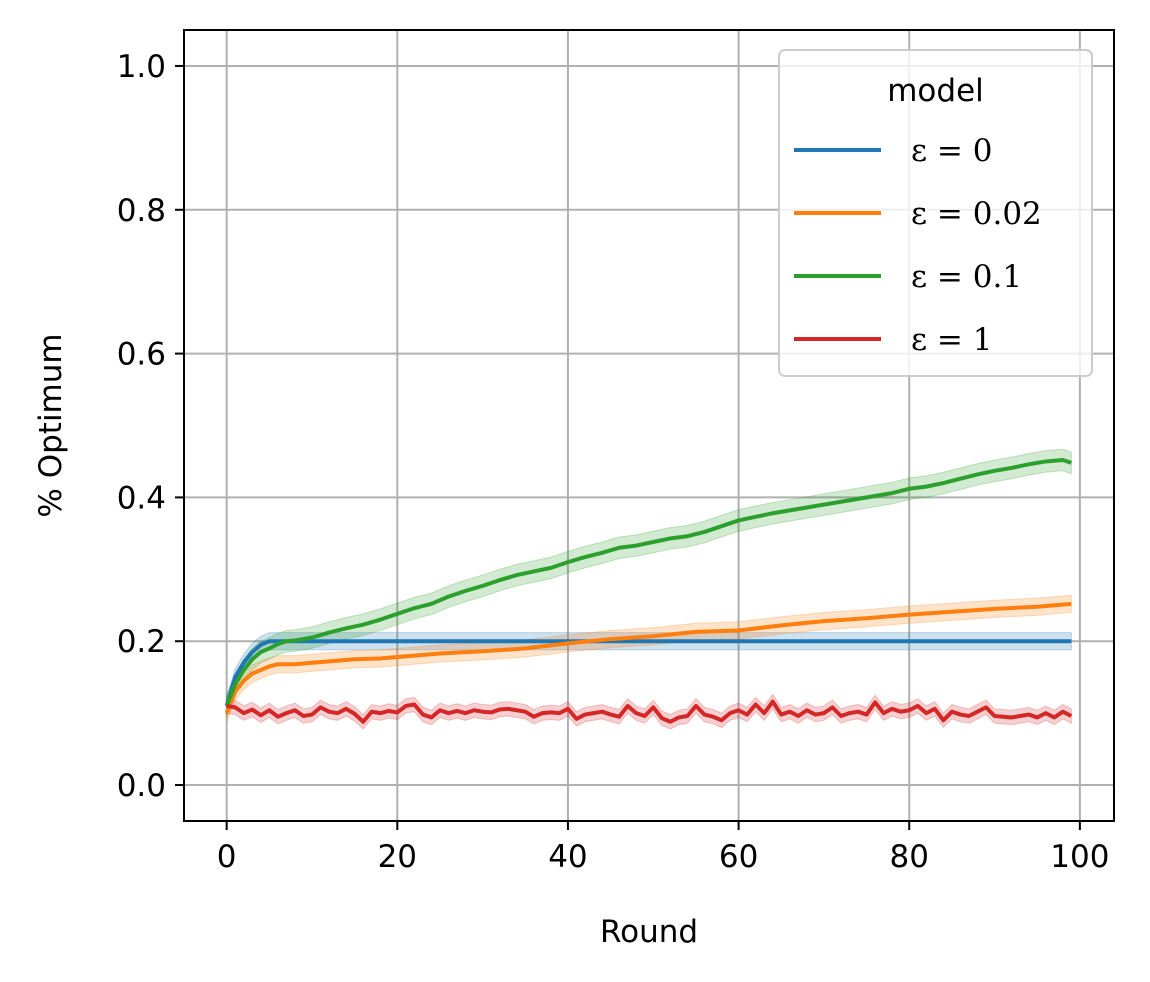 The image size is (1150, 982). I want to click on x-tick-label: 60, so click(738, 857).